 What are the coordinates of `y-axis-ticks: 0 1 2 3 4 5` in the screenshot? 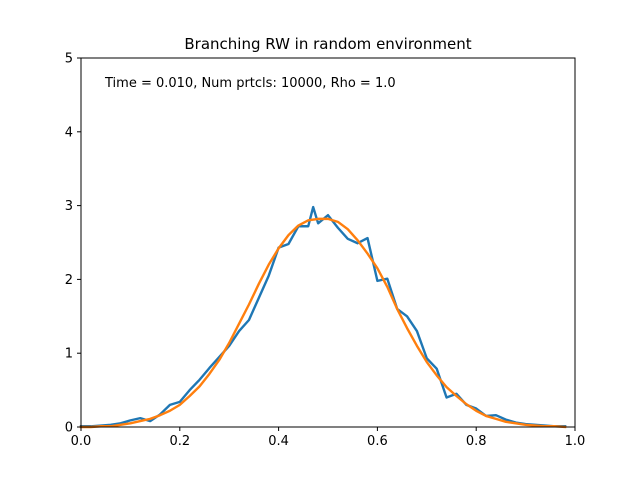 It's located at (73, 244).